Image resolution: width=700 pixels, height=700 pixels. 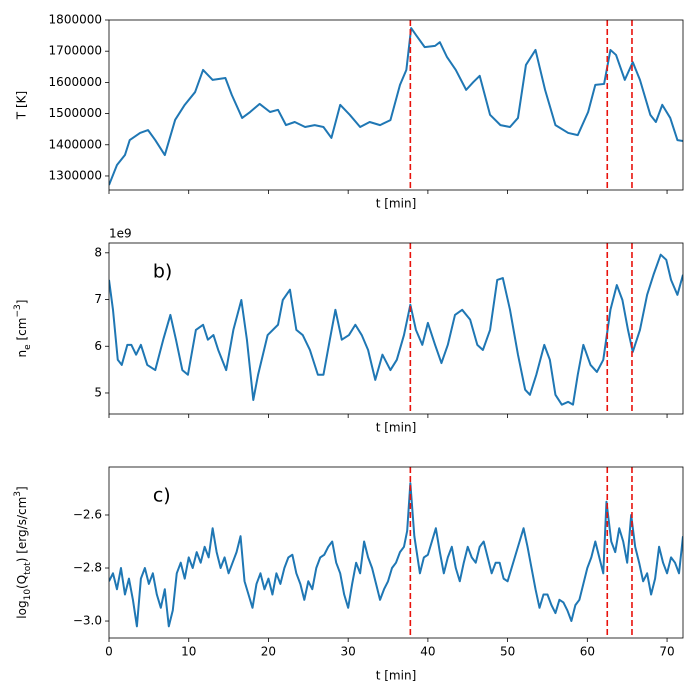 What do you see at coordinates (28, 595) in the screenshot?
I see `y-axis-label-part: 10` at bounding box center [28, 595].